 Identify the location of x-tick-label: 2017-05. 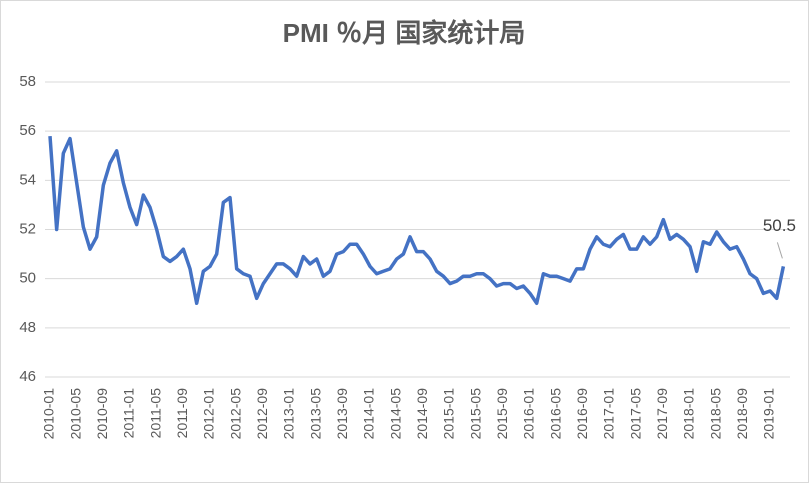
(635, 414).